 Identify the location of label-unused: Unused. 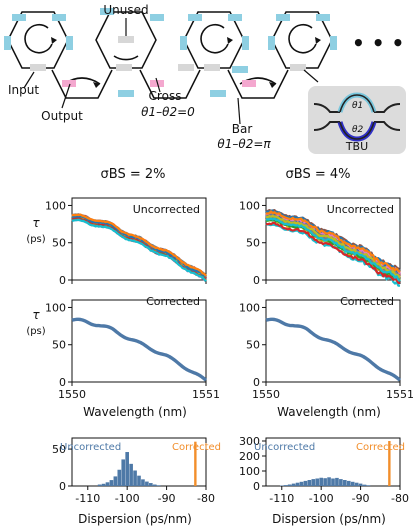
(125, 10).